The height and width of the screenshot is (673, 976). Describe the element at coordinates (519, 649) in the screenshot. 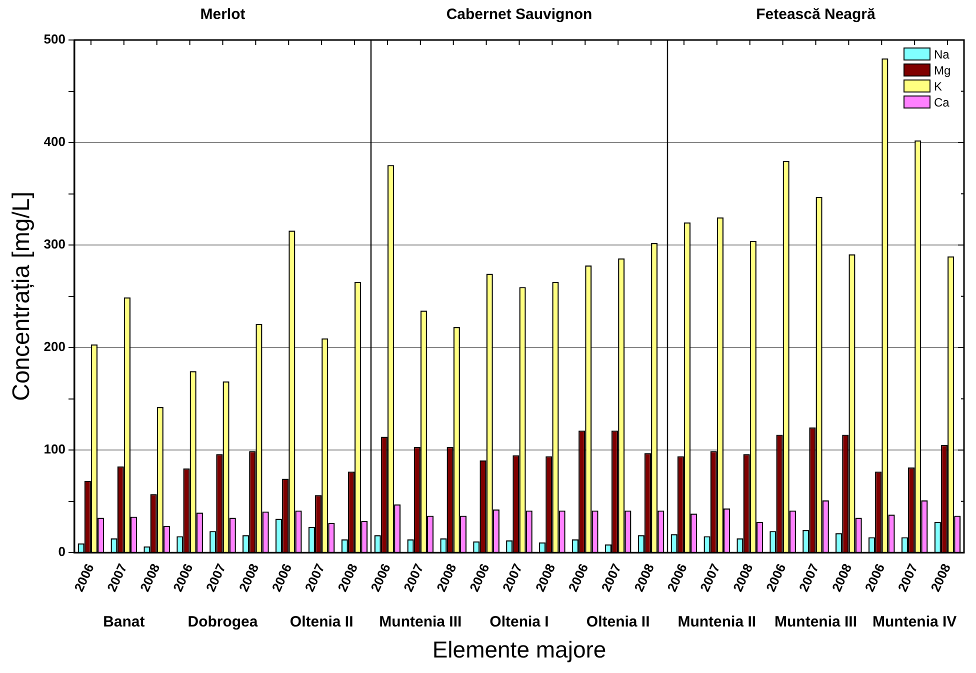

I see `x-axis-title: Elemente majore` at that location.